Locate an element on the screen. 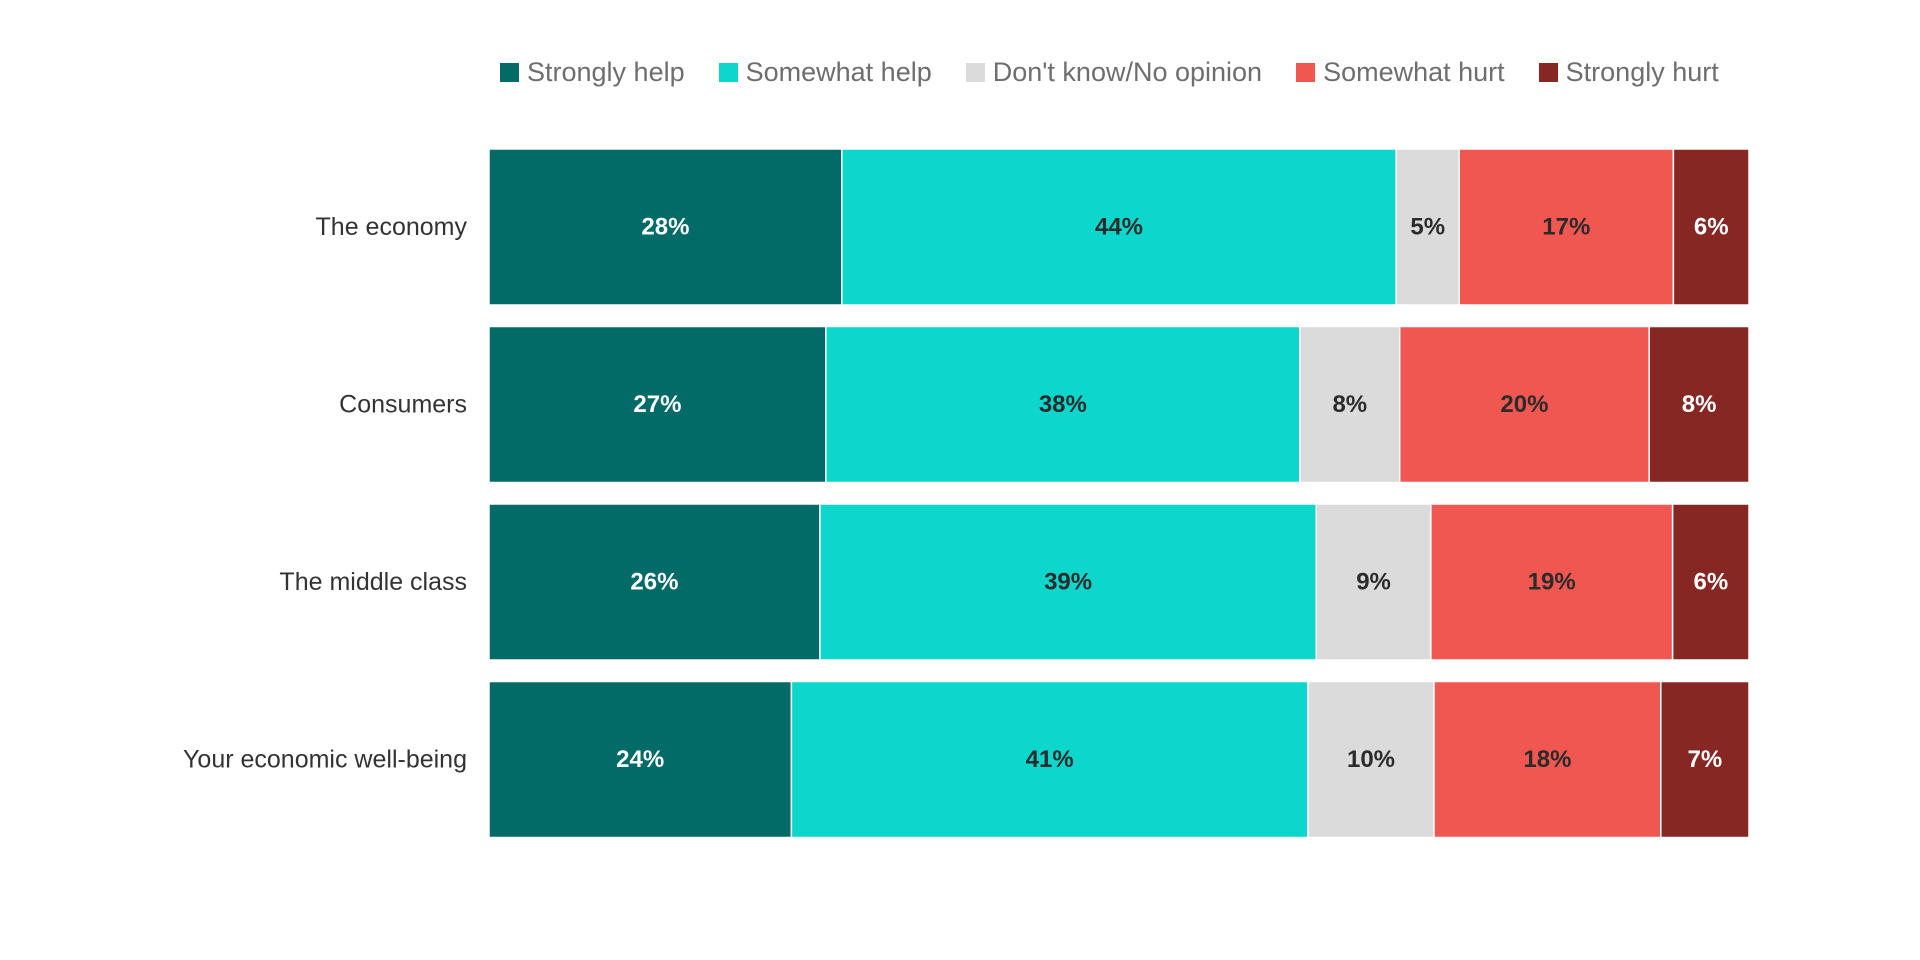 This screenshot has height=960, width=1920. bar-segment-your-economic-well-being-strongly-hurt is located at coordinates (1705, 759).